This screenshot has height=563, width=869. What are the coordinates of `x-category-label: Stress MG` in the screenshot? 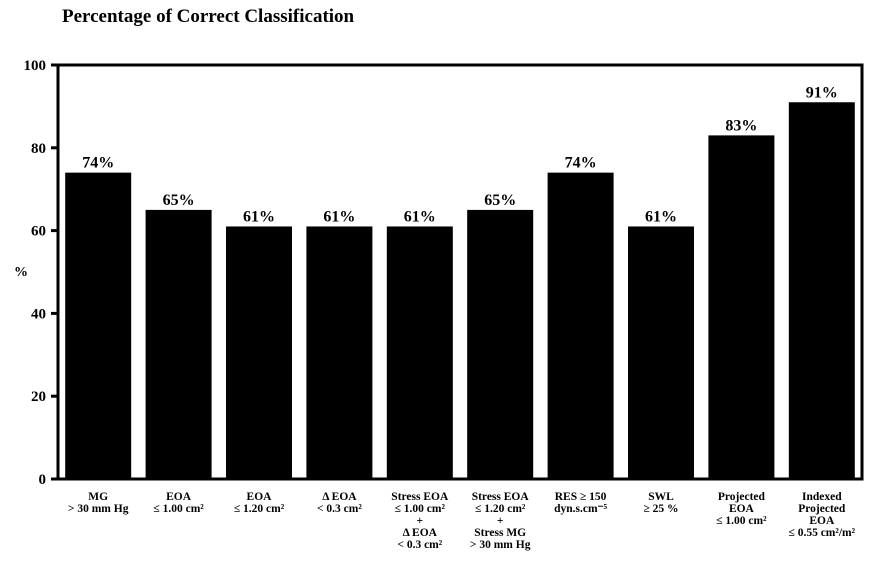 It's located at (500, 533).